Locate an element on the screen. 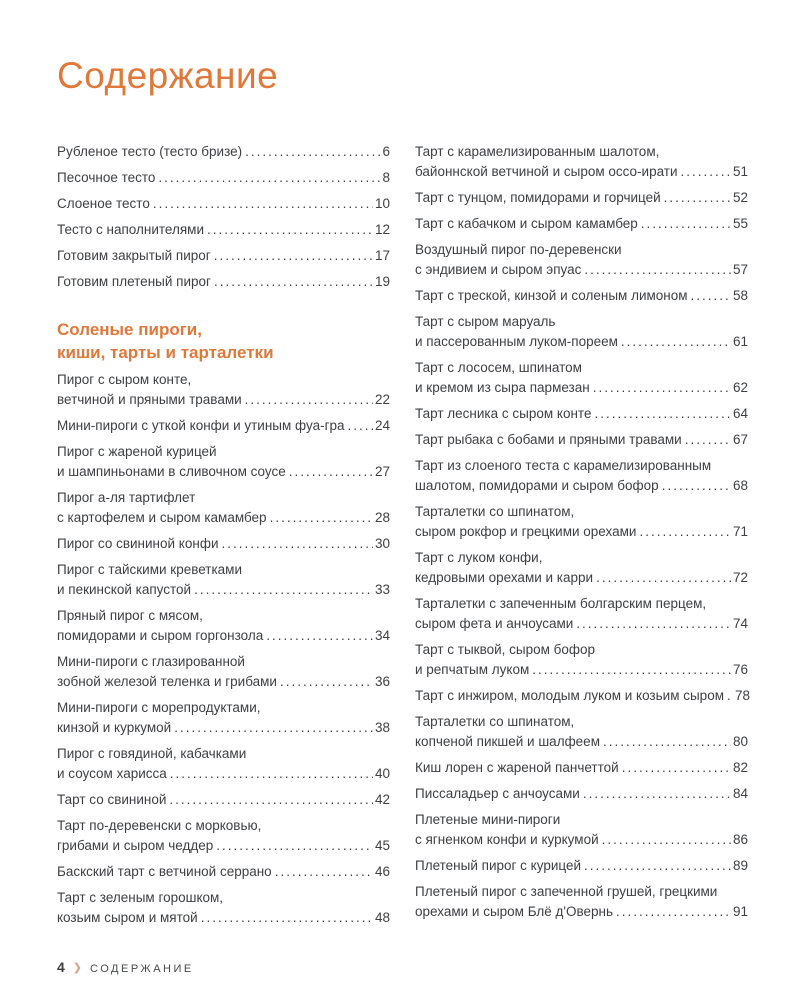 The image size is (805, 1001). toc-entry: Готовим закрытый пирог 17 is located at coordinates (223, 256).